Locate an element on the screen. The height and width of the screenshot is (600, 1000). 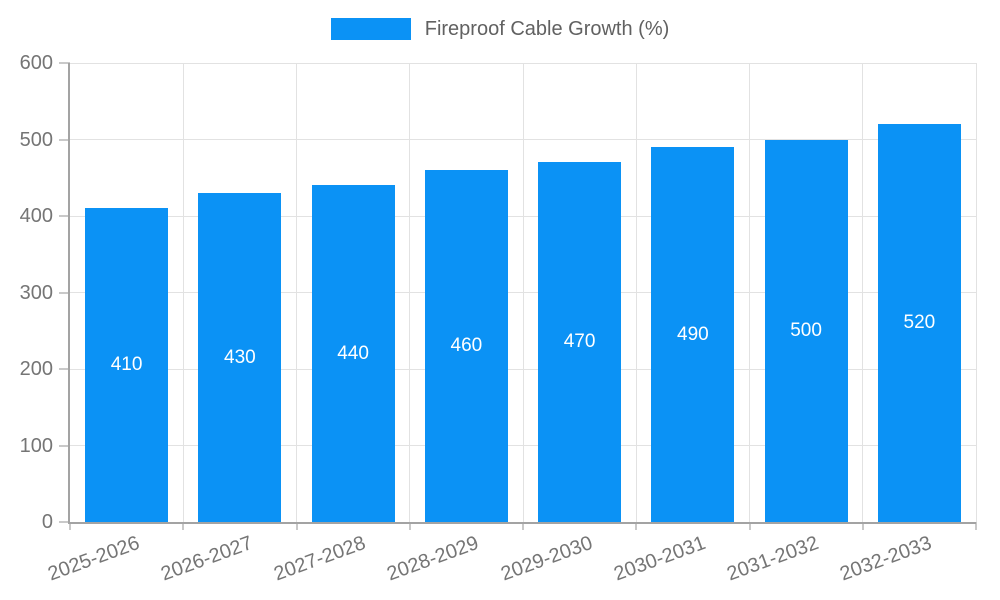
bar-value-label: 410 is located at coordinates (126, 365).